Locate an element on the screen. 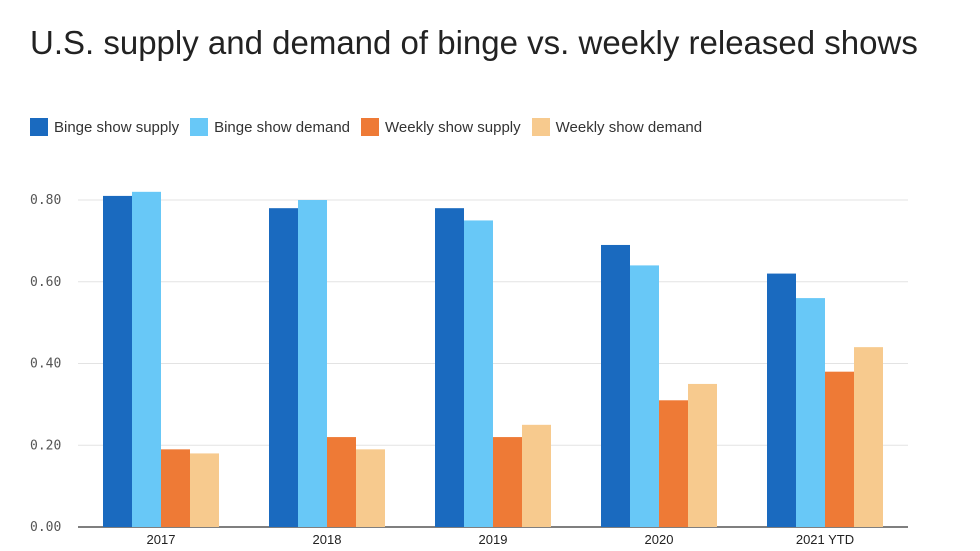  x-tick-label: 2021 YTD is located at coordinates (825, 539).